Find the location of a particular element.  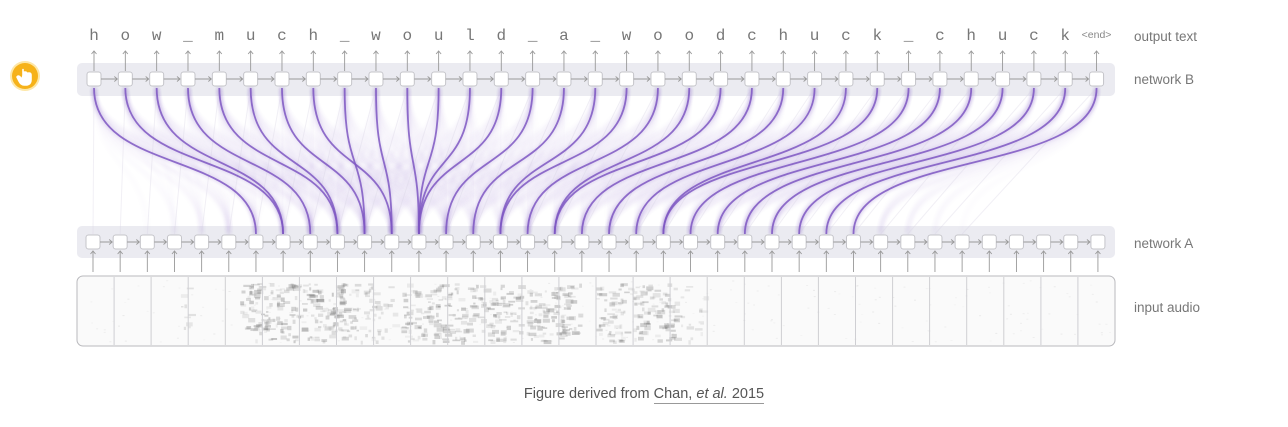

output-char: c is located at coordinates (282, 36).